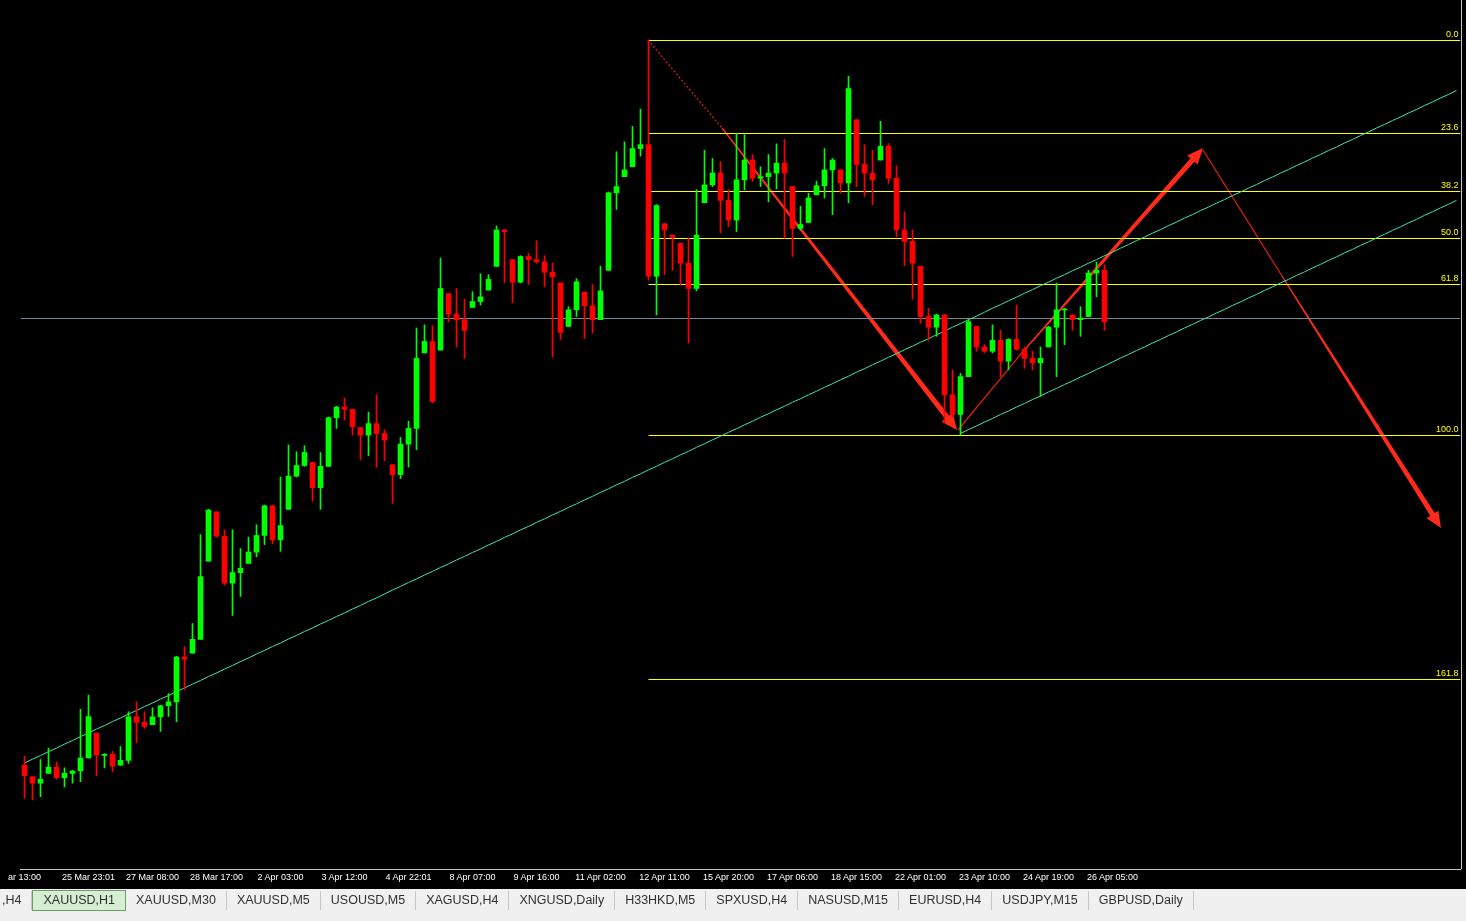 Image resolution: width=1466 pixels, height=921 pixels. Describe the element at coordinates (664, 876) in the screenshot. I see `x-tick-label: 12 Apr 11:00` at that location.